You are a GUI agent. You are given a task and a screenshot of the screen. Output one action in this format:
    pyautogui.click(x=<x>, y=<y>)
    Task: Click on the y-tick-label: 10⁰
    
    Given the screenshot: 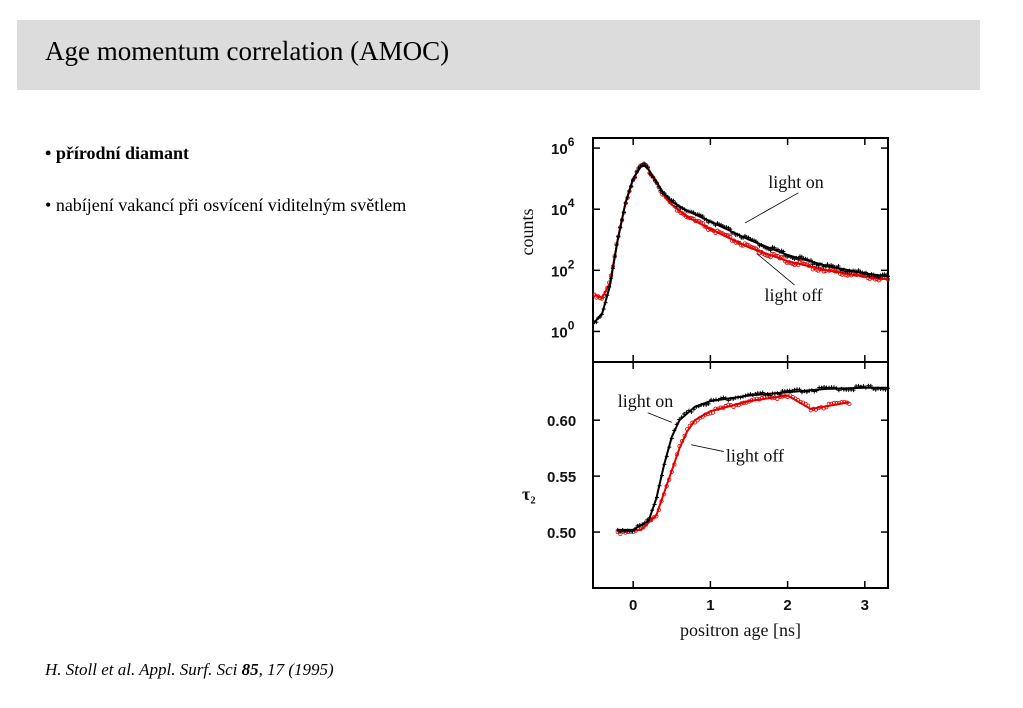 What is the action you would take?
    pyautogui.click(x=563, y=329)
    